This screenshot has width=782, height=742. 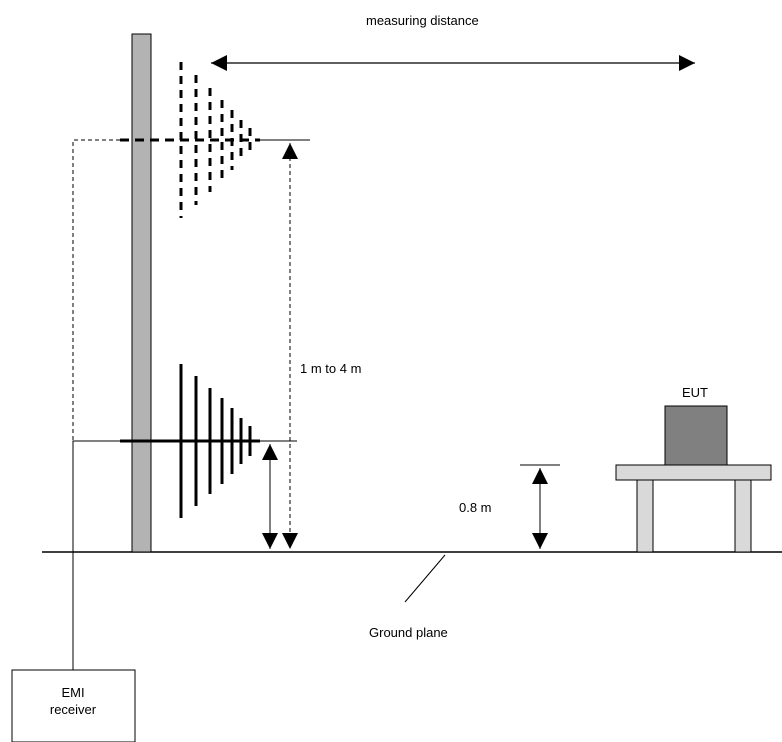 What do you see at coordinates (72, 692) in the screenshot?
I see `receiver-label-line1: EMI` at bounding box center [72, 692].